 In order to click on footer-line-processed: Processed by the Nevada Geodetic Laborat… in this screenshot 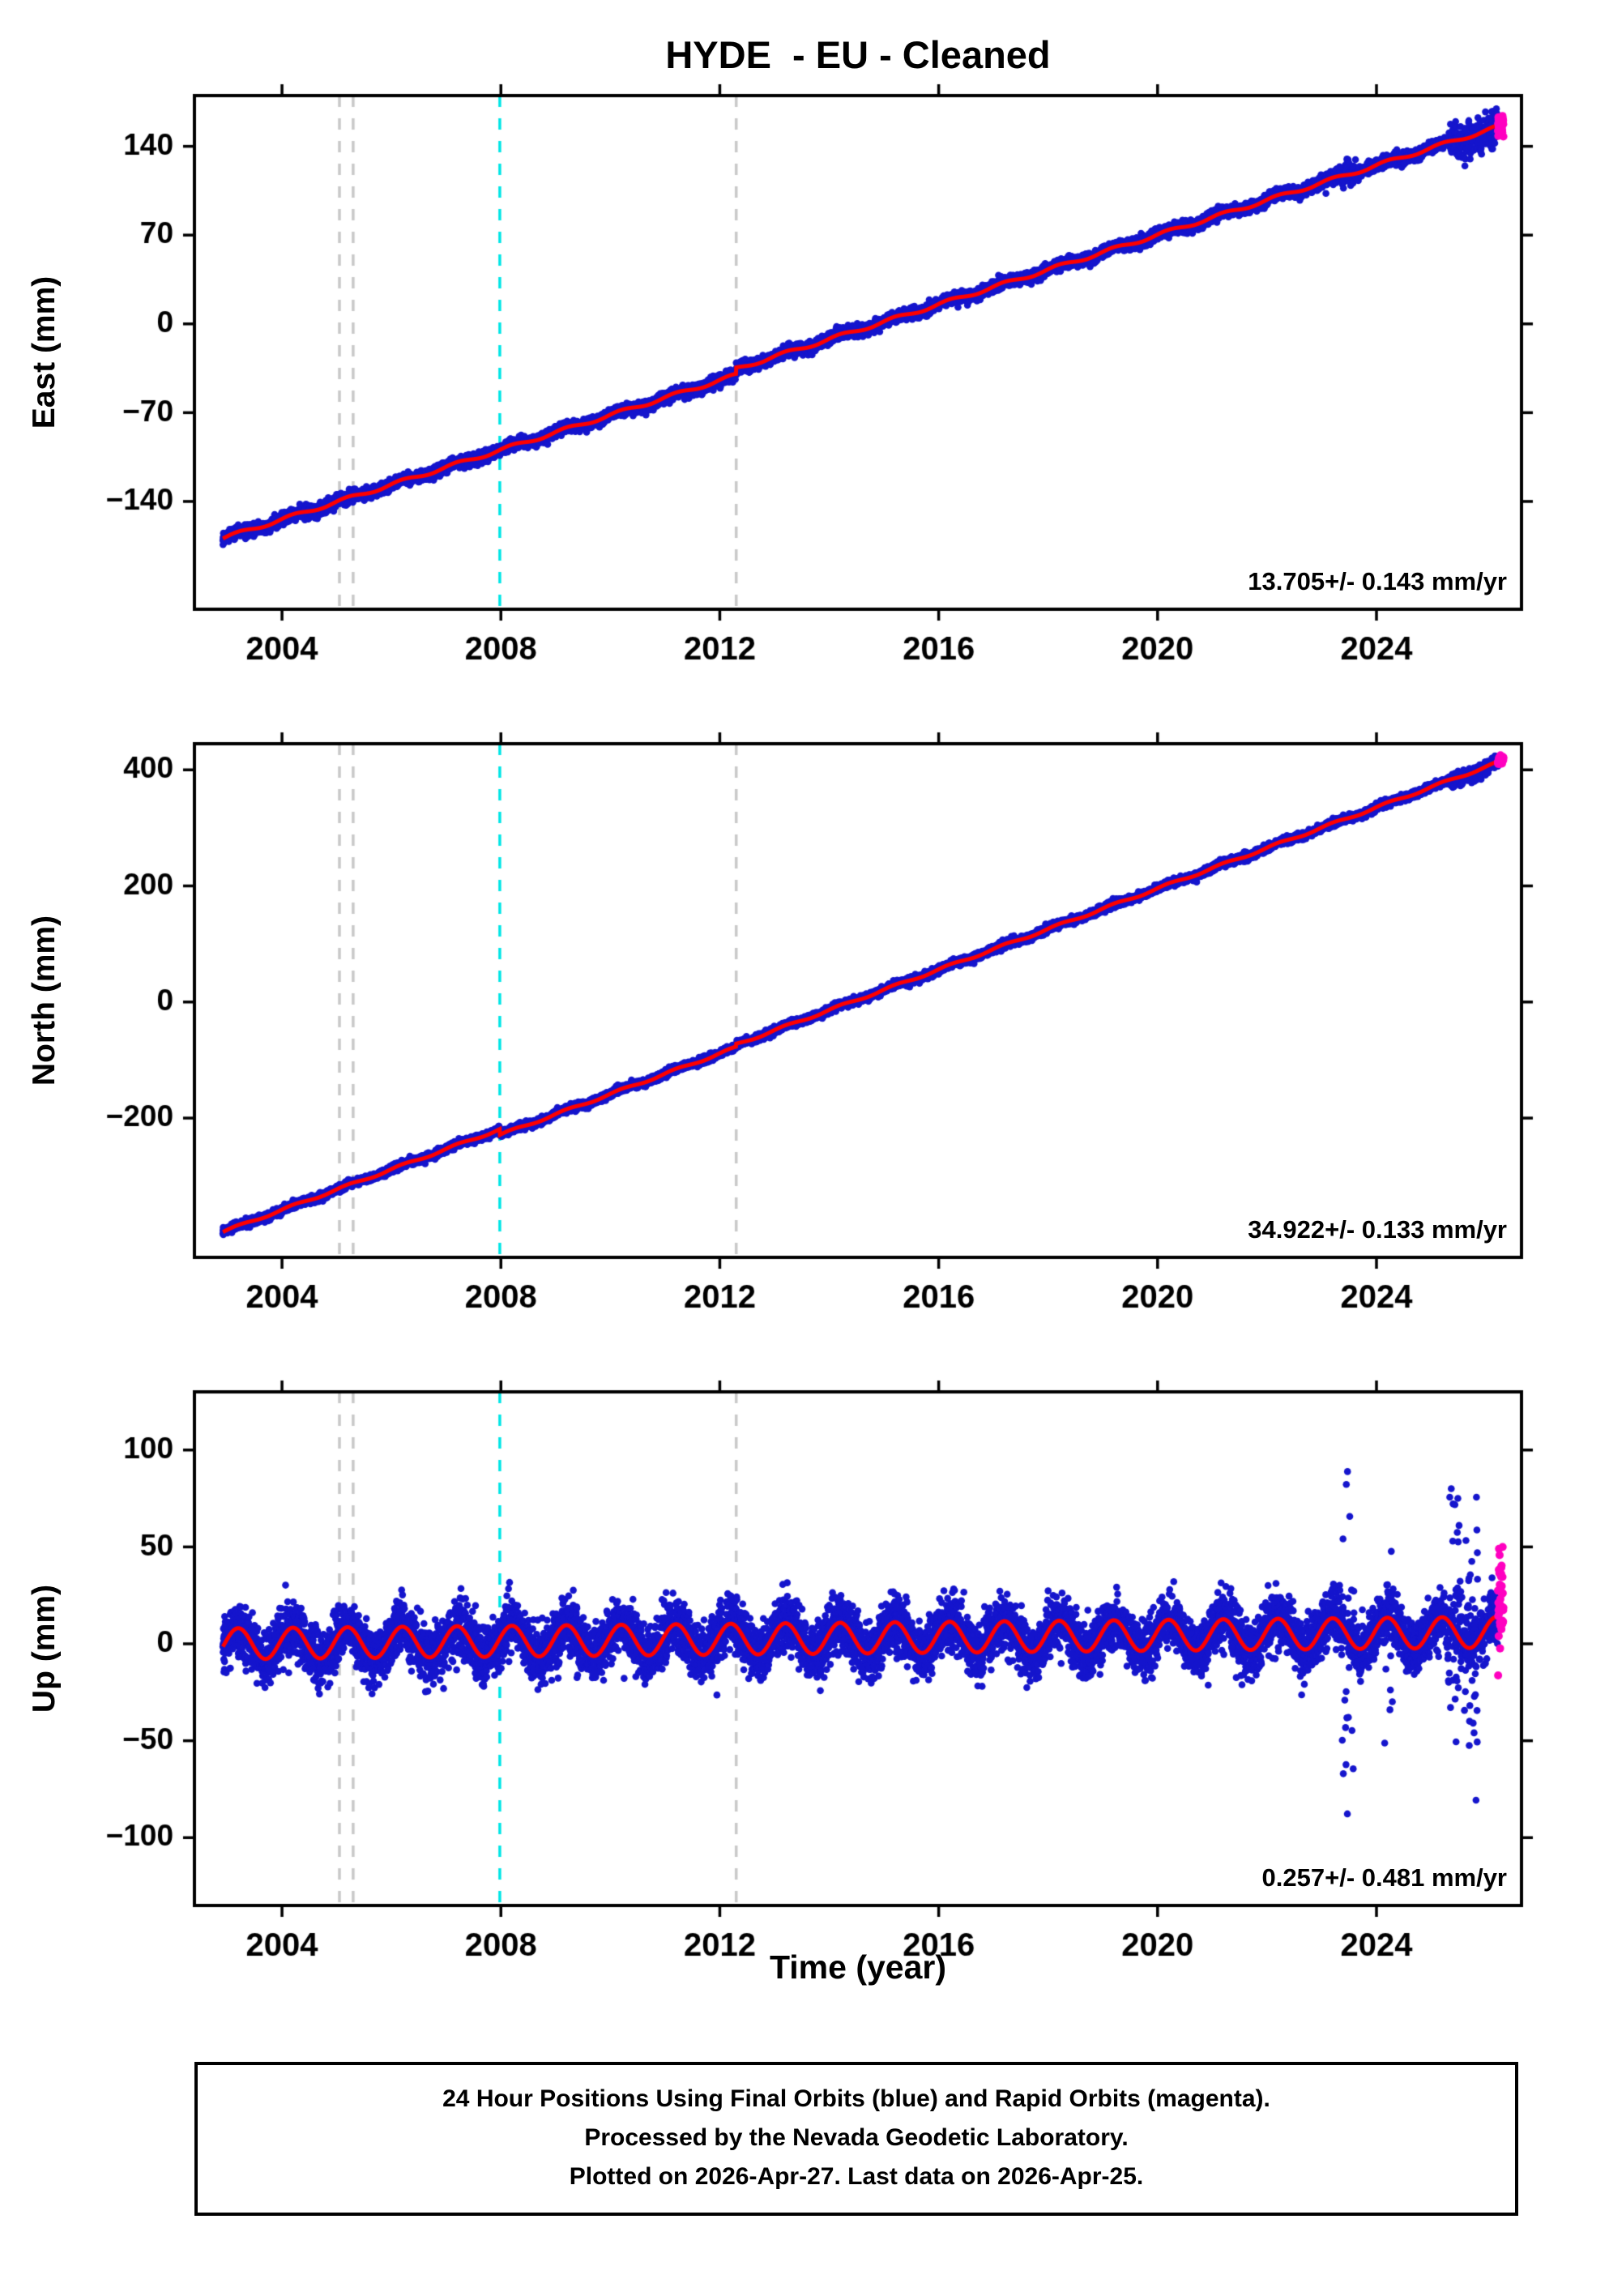, I will do `click(856, 2137)`.